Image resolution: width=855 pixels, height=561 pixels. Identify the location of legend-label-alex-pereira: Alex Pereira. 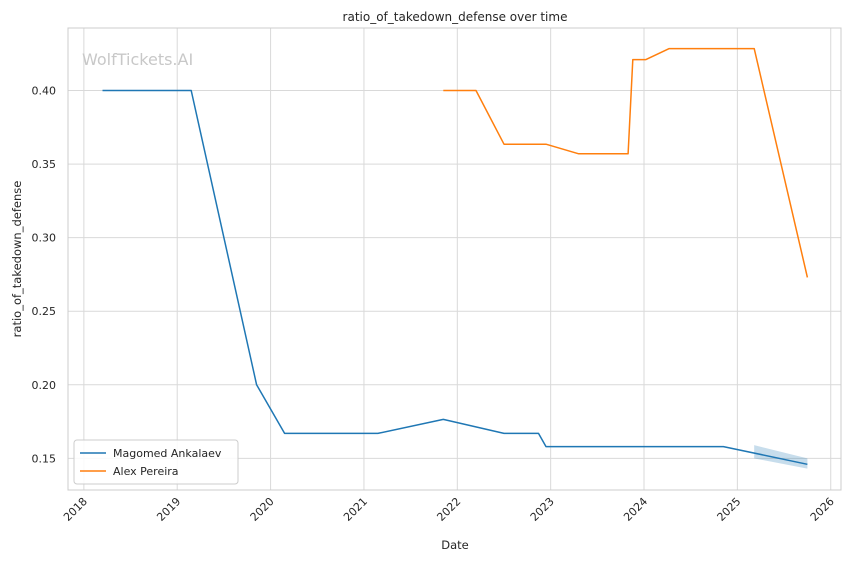
(146, 471).